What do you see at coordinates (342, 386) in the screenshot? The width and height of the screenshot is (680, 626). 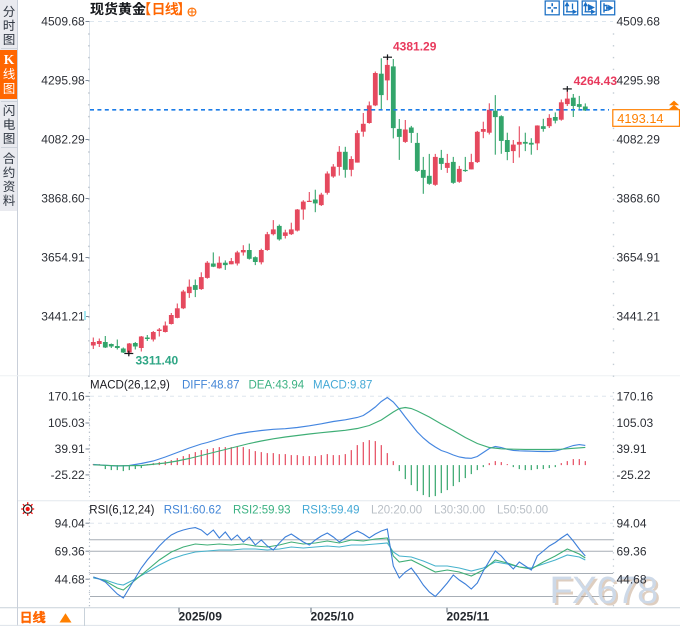 I see `svg-text: MACD:9.87` at bounding box center [342, 386].